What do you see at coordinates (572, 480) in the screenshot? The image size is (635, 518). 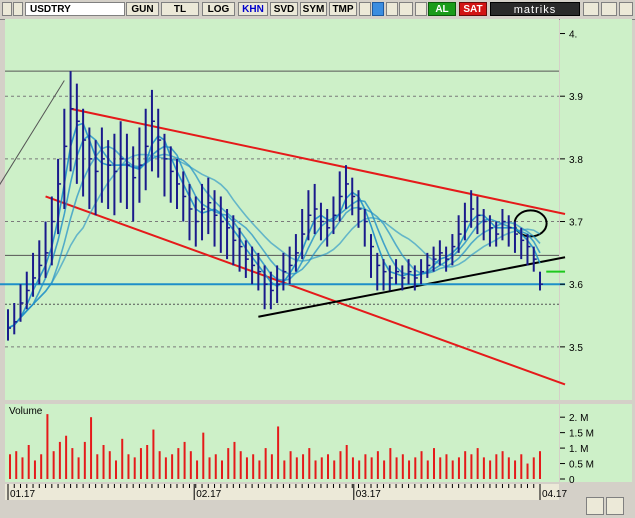 I see `volume-tick-label: 0` at bounding box center [572, 480].